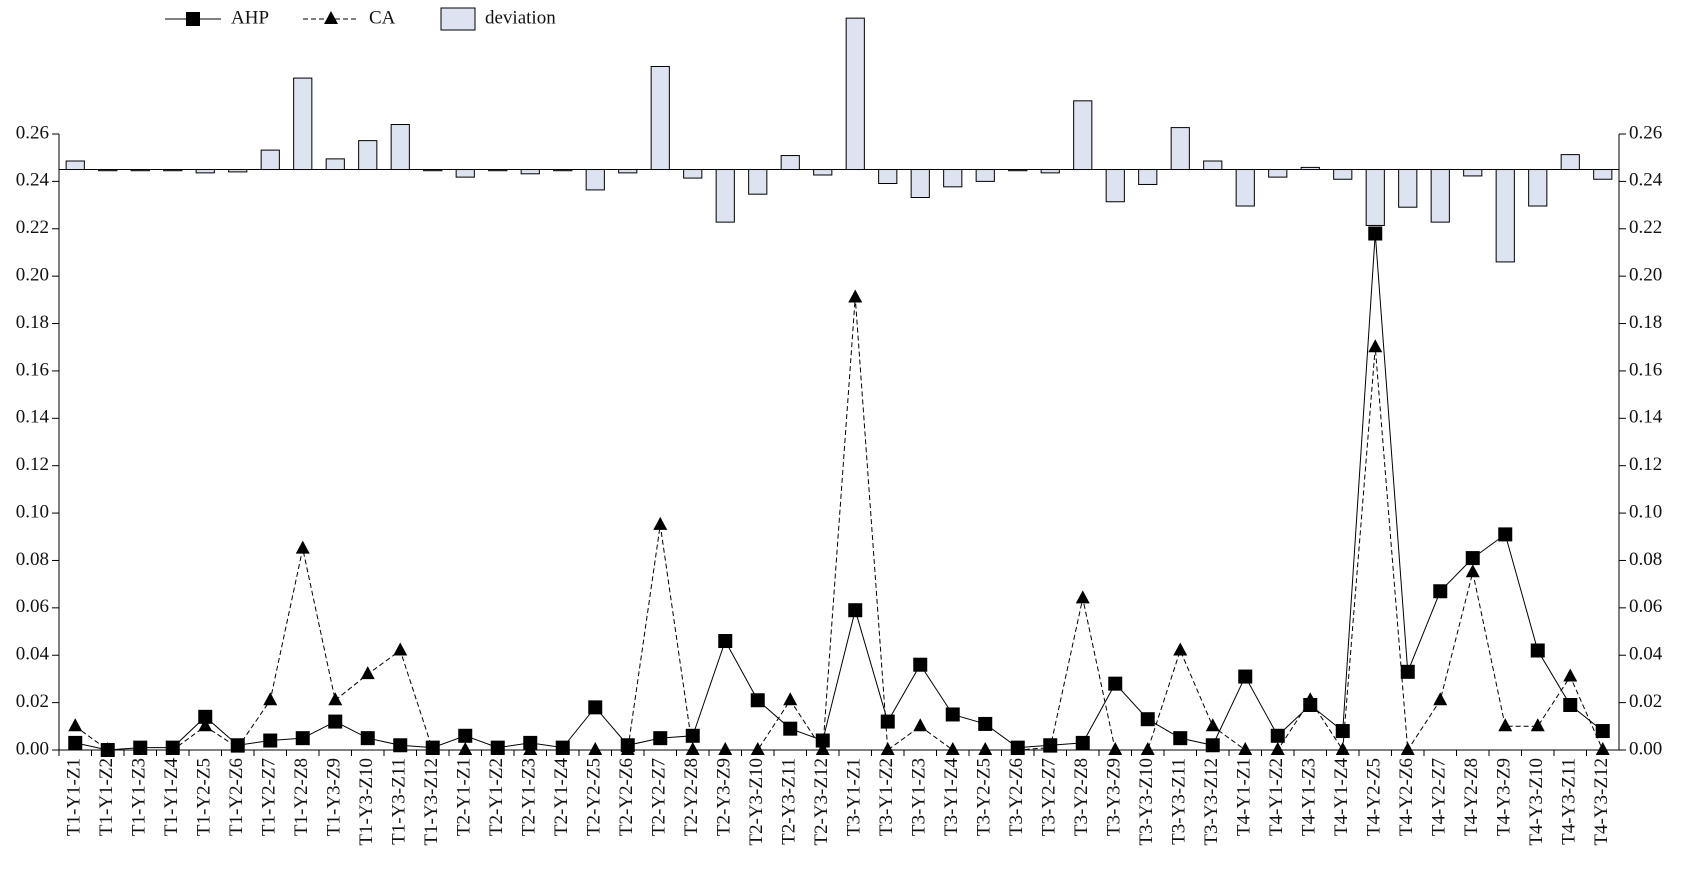  Describe the element at coordinates (756, 802) in the screenshot. I see `x-tick-label: T2-Y3-Z10` at that location.